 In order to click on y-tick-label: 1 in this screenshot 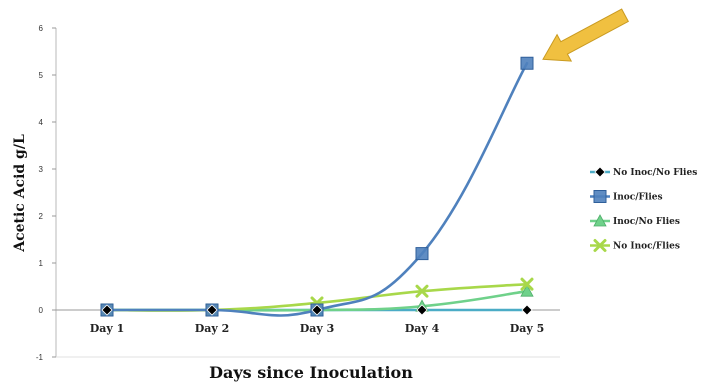, I will do `click(41, 263)`.